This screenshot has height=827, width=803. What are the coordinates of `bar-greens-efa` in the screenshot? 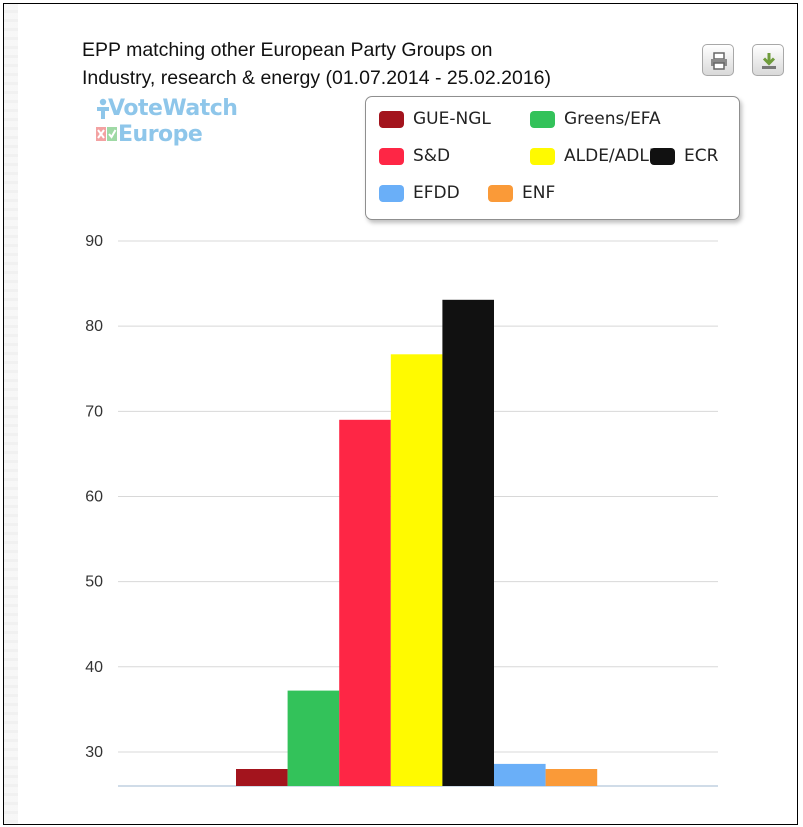 It's located at (313, 738).